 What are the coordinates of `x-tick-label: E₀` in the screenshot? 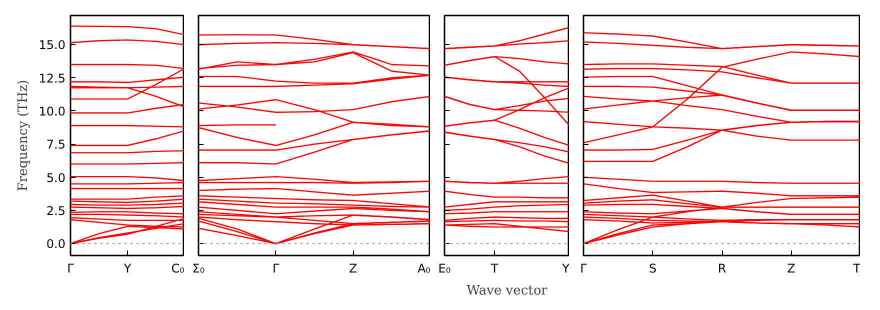 It's located at (444, 269).